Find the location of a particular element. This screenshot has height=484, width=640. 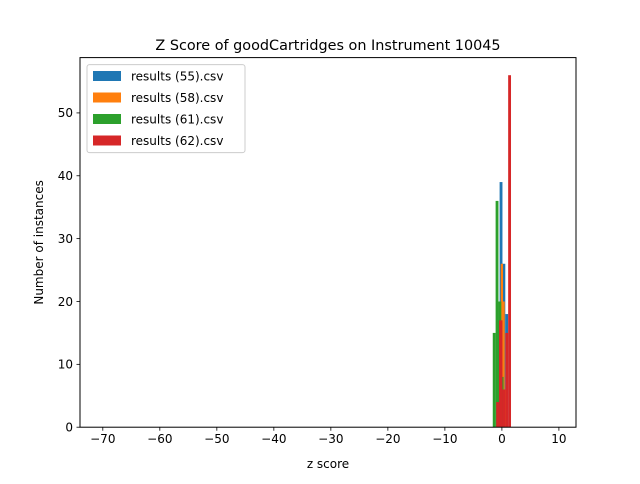

legend-box is located at coordinates (166, 109).